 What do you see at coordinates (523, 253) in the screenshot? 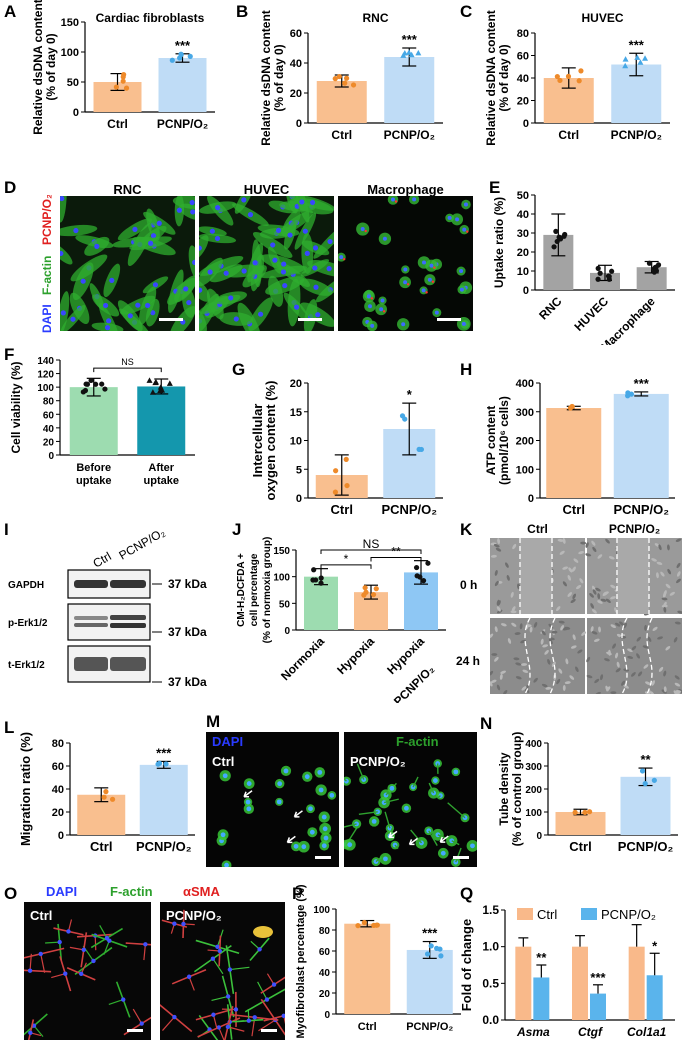
I see `y-tick-label: 20` at bounding box center [523, 253].